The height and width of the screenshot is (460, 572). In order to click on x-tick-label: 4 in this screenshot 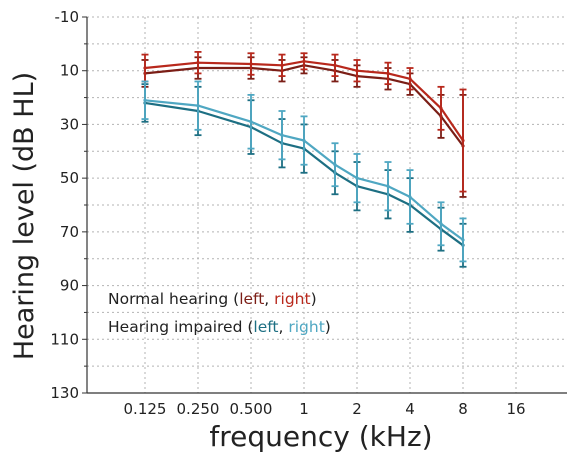, I will do `click(410, 409)`.